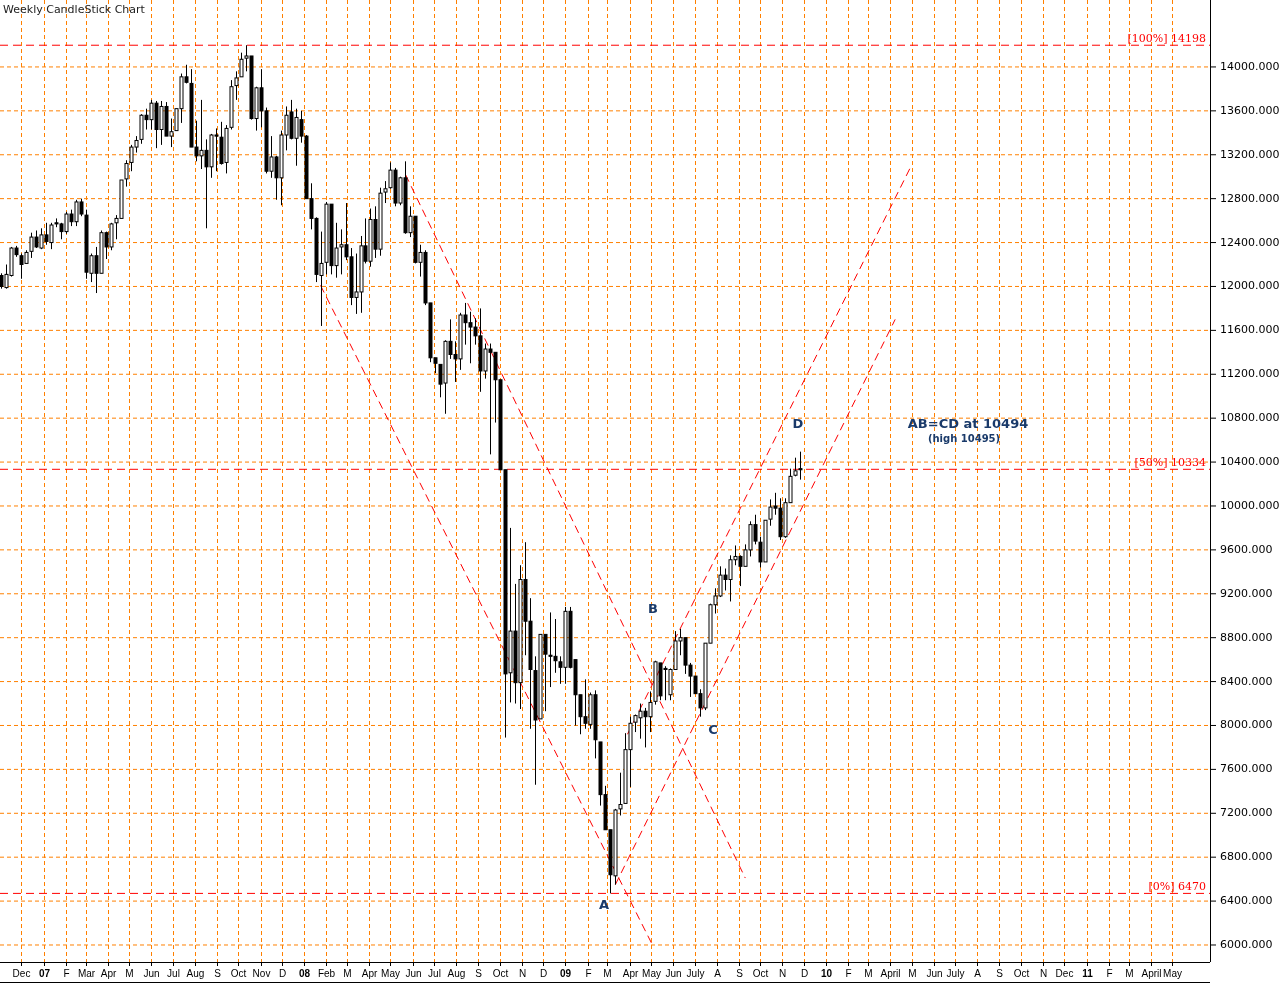 This screenshot has width=1280, height=999. What do you see at coordinates (1250, 374) in the screenshot?
I see `y-tick-label: 11200.000` at bounding box center [1250, 374].